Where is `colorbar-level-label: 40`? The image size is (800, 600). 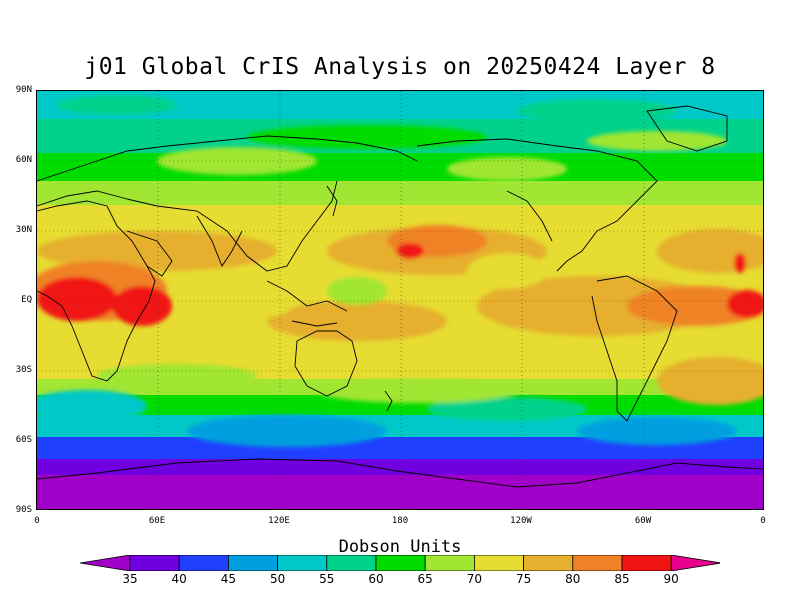 colorbar-level-label: 40 is located at coordinates (179, 579).